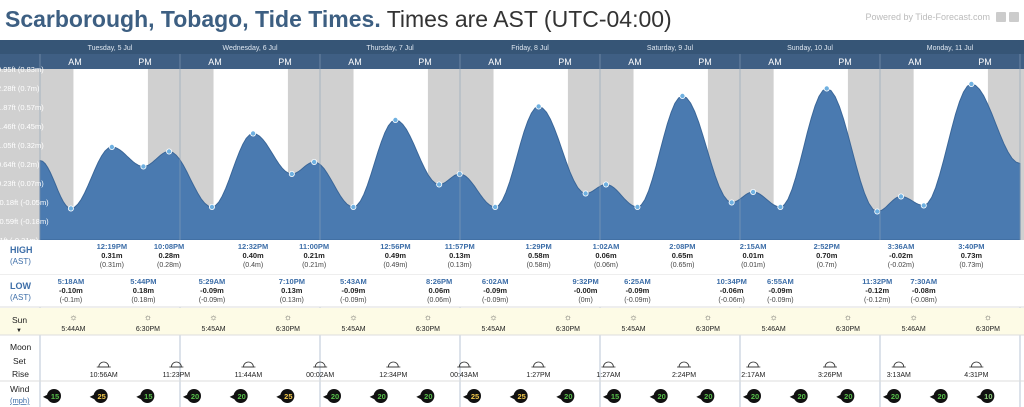 Image resolution: width=1024 pixels, height=407 pixels. I want to click on moon-set-icon, so click(608, 364).